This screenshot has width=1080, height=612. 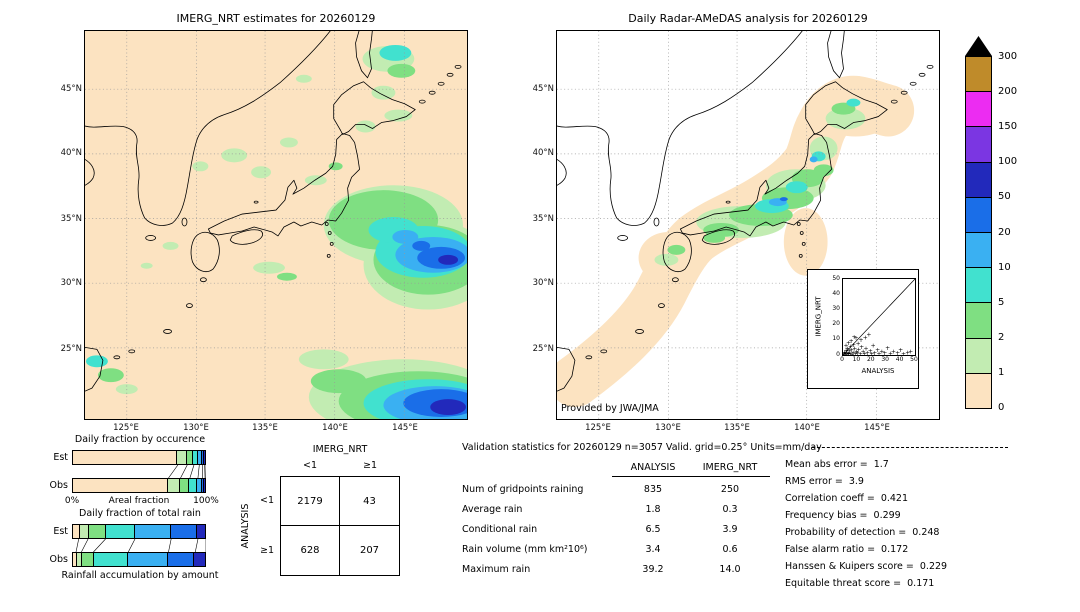 I want to click on colorbar-label: 0, so click(x=1001, y=407).